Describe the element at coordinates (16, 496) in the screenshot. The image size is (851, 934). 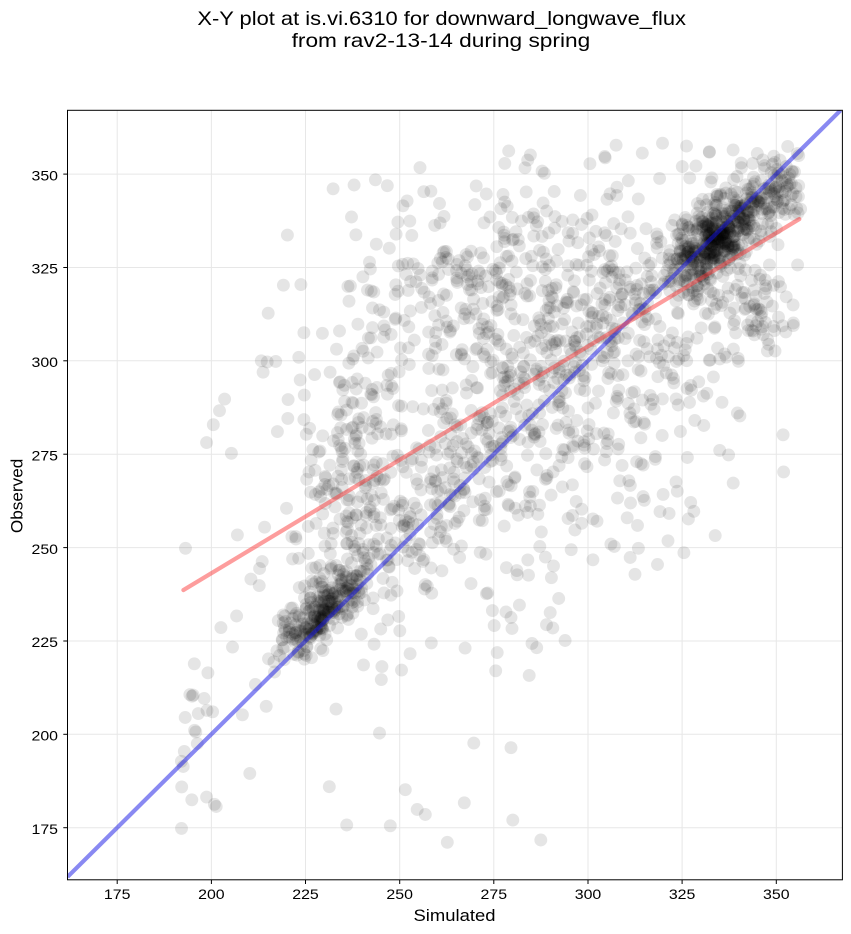
I see `svg-text: Observed` at that location.